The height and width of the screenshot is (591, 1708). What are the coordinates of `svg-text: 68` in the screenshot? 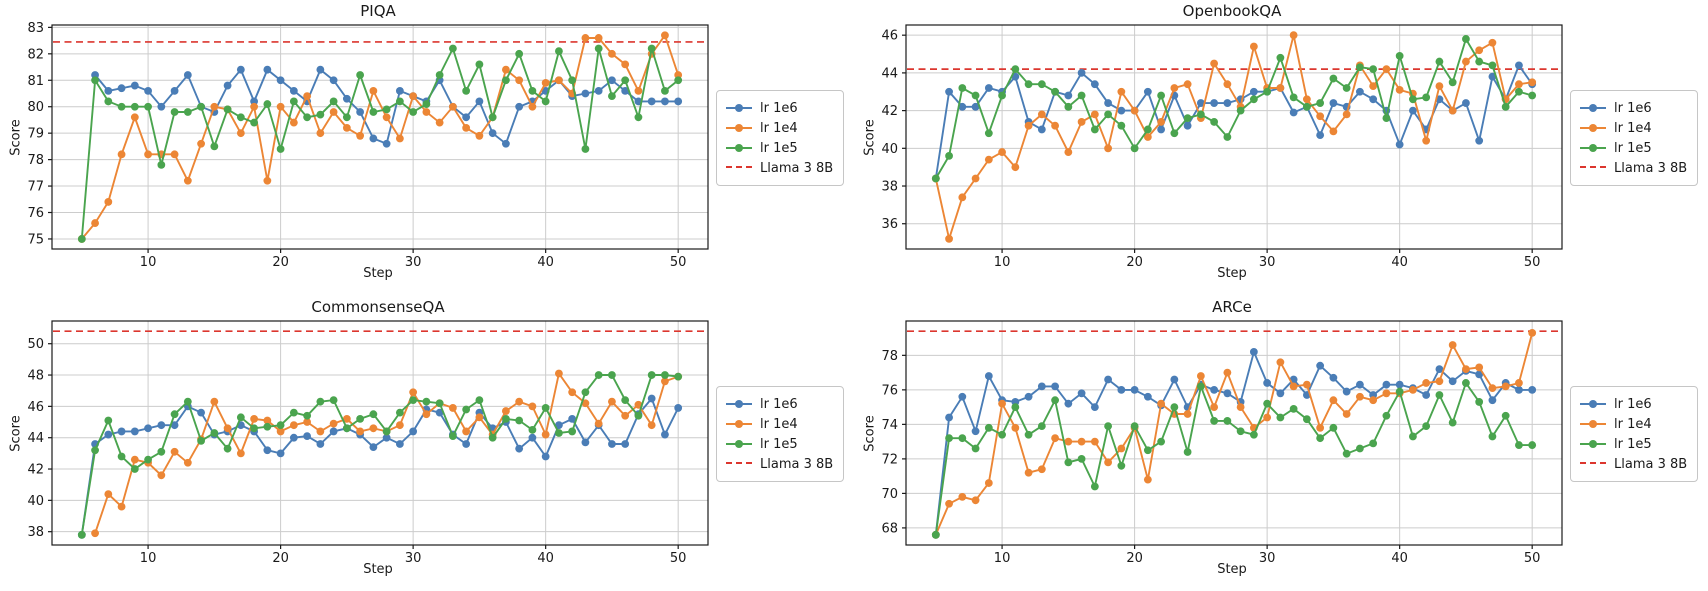 It's located at (889, 528).